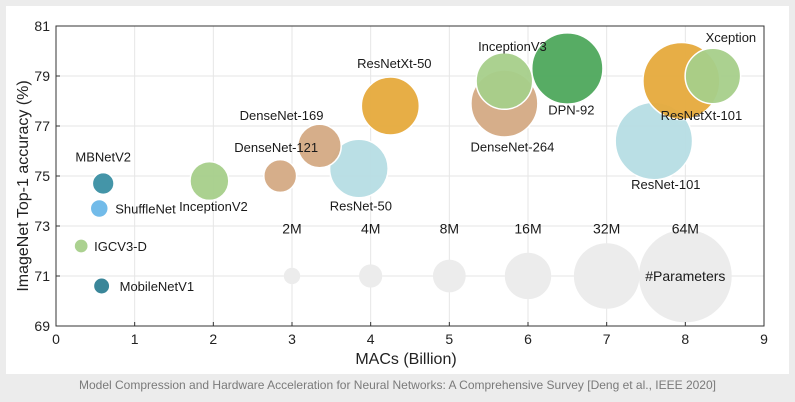  What do you see at coordinates (764, 339) in the screenshot?
I see `x-tick-label: 9` at bounding box center [764, 339].